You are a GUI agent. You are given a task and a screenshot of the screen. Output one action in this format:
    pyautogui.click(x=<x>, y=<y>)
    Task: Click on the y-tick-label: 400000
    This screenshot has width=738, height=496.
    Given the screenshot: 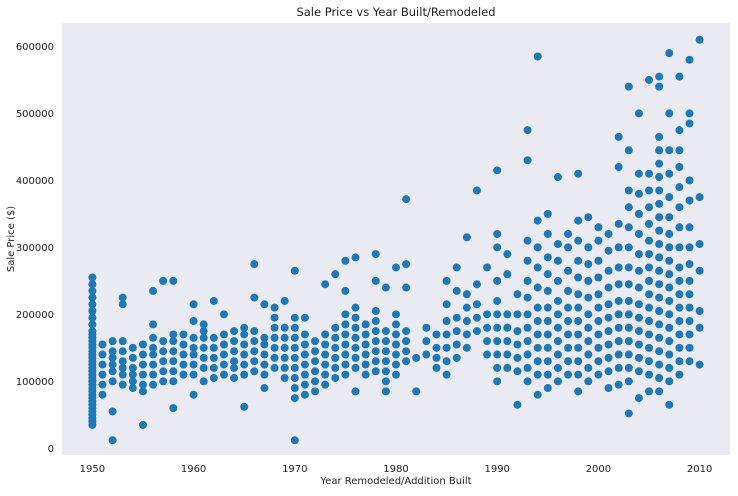 What is the action you would take?
    pyautogui.click(x=35, y=181)
    